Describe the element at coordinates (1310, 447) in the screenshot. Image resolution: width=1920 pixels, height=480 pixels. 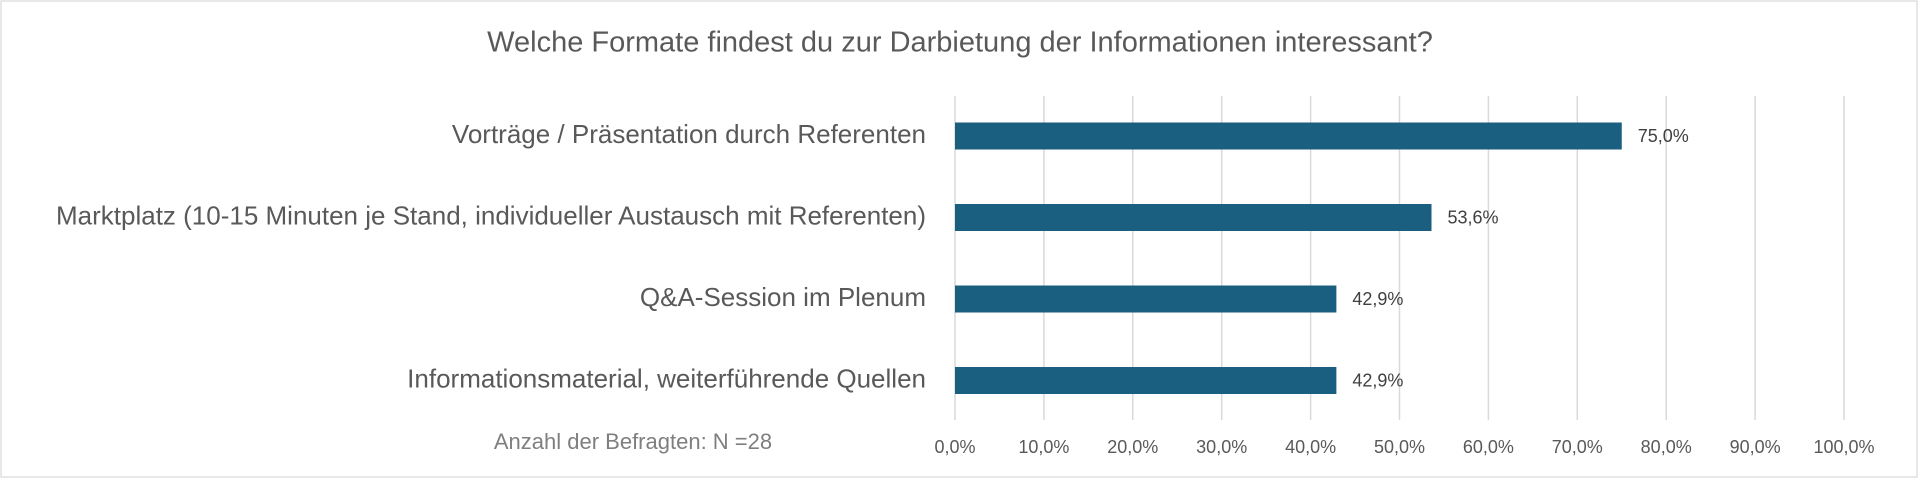
I see `x-tick-label: 40,0%` at that location.